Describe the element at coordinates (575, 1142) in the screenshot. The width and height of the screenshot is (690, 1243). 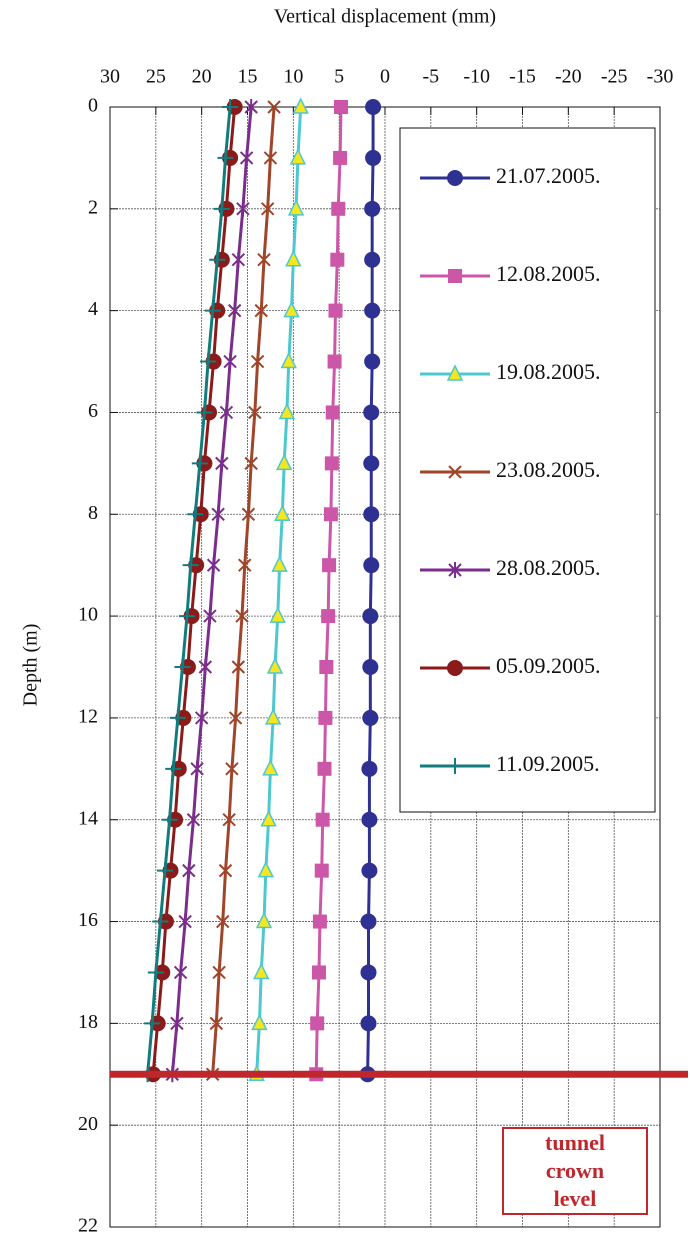
I see `annotation-text: tunnel` at that location.